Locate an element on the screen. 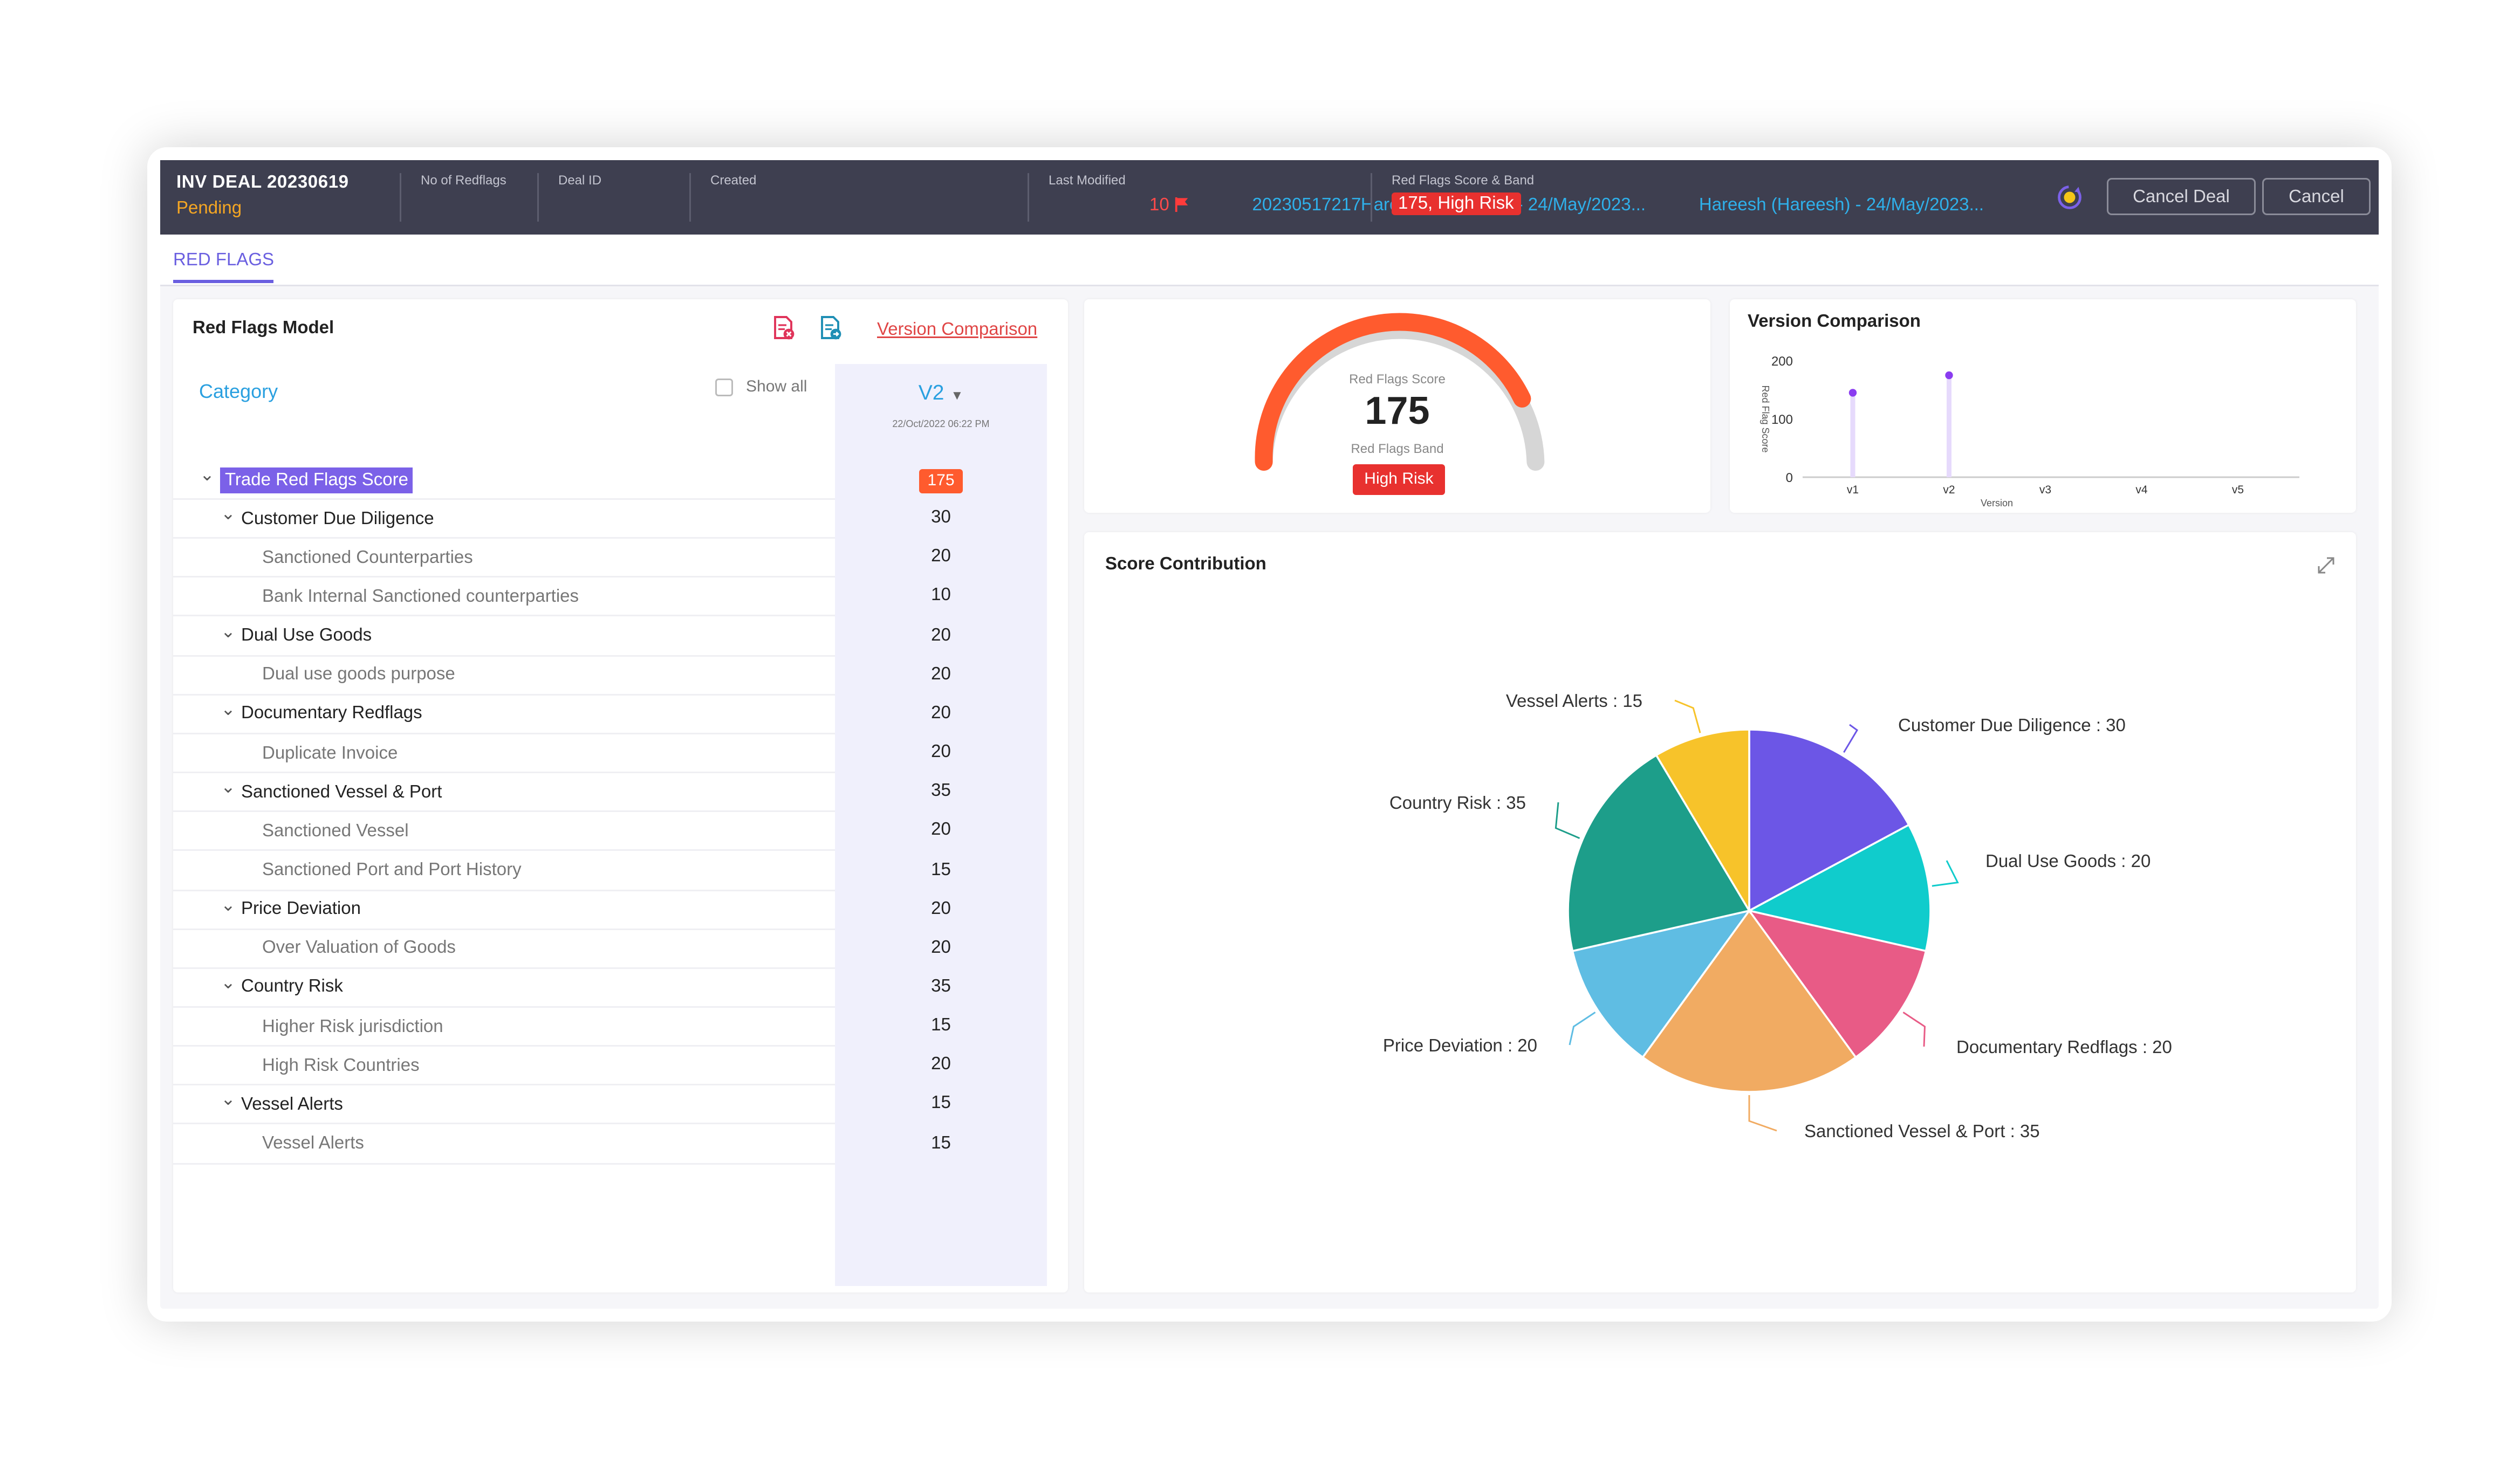 The height and width of the screenshot is (1458, 2520). tree-row-label: High Risk Countries is located at coordinates (341, 1066).